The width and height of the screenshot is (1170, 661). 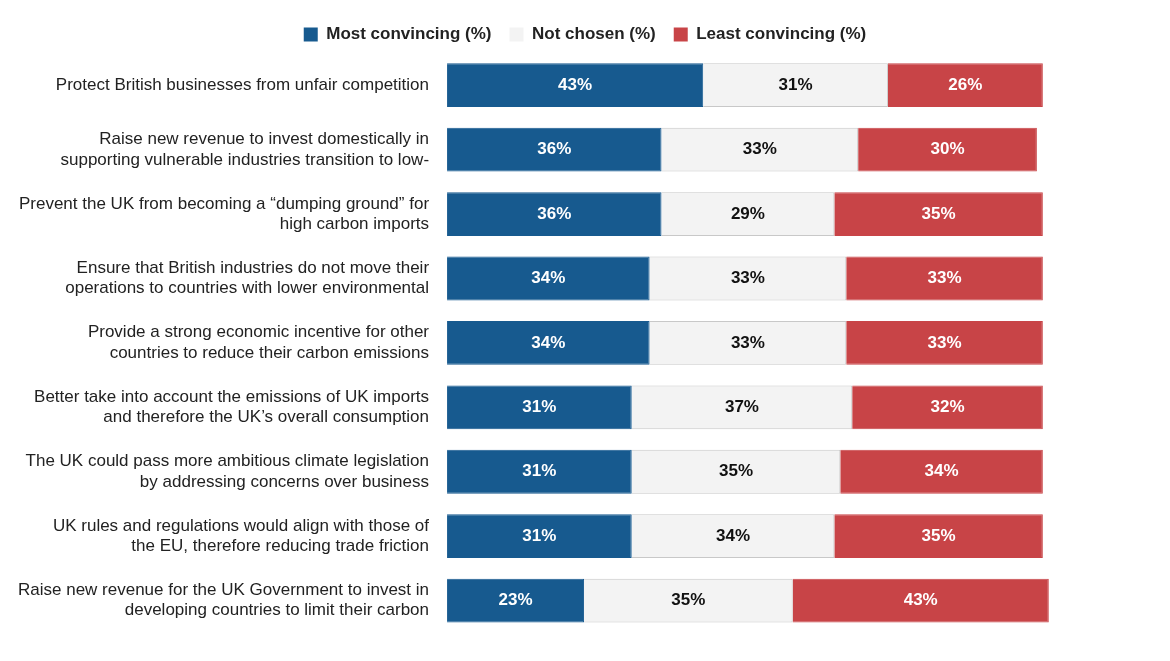 What do you see at coordinates (224, 213) in the screenshot?
I see `y-tick-label: Prevent the UK from becoming a “dumping ground” for high carbon imports` at bounding box center [224, 213].